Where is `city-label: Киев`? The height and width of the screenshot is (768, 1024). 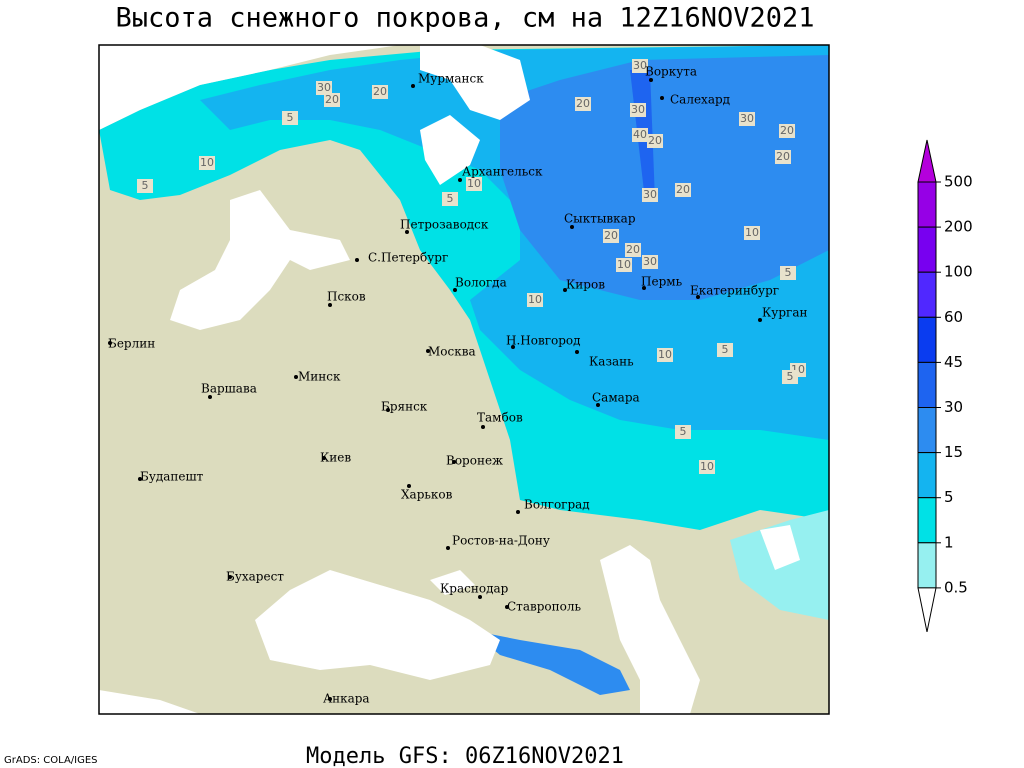 city-label: Киев is located at coordinates (335, 458).